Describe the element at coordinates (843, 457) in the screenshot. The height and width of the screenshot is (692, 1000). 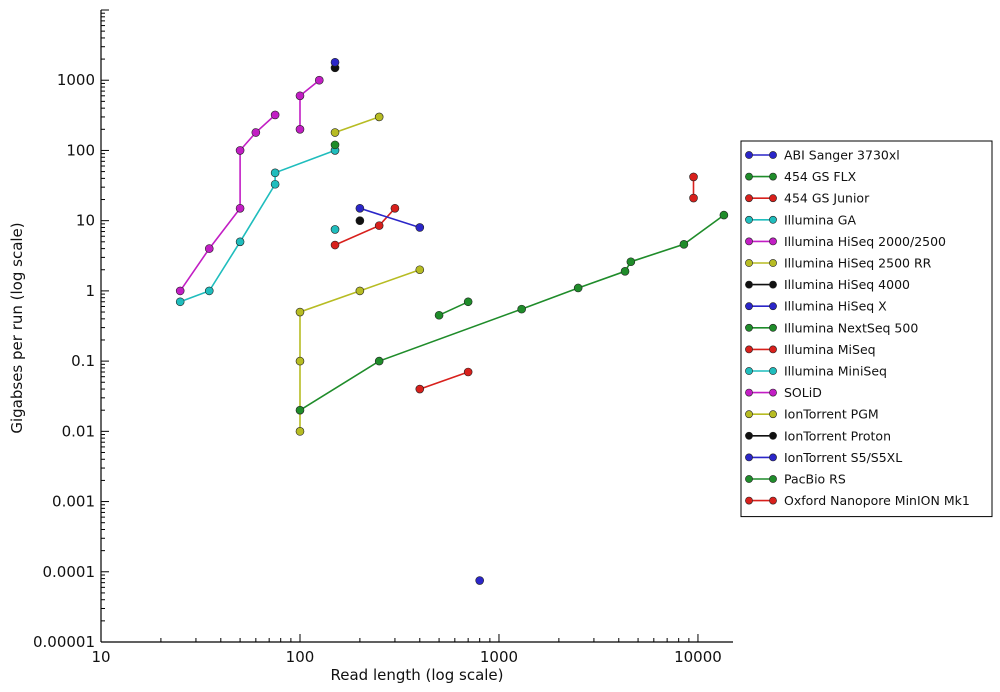
I see `legend-label: IonTorrent S5/S5XL` at that location.